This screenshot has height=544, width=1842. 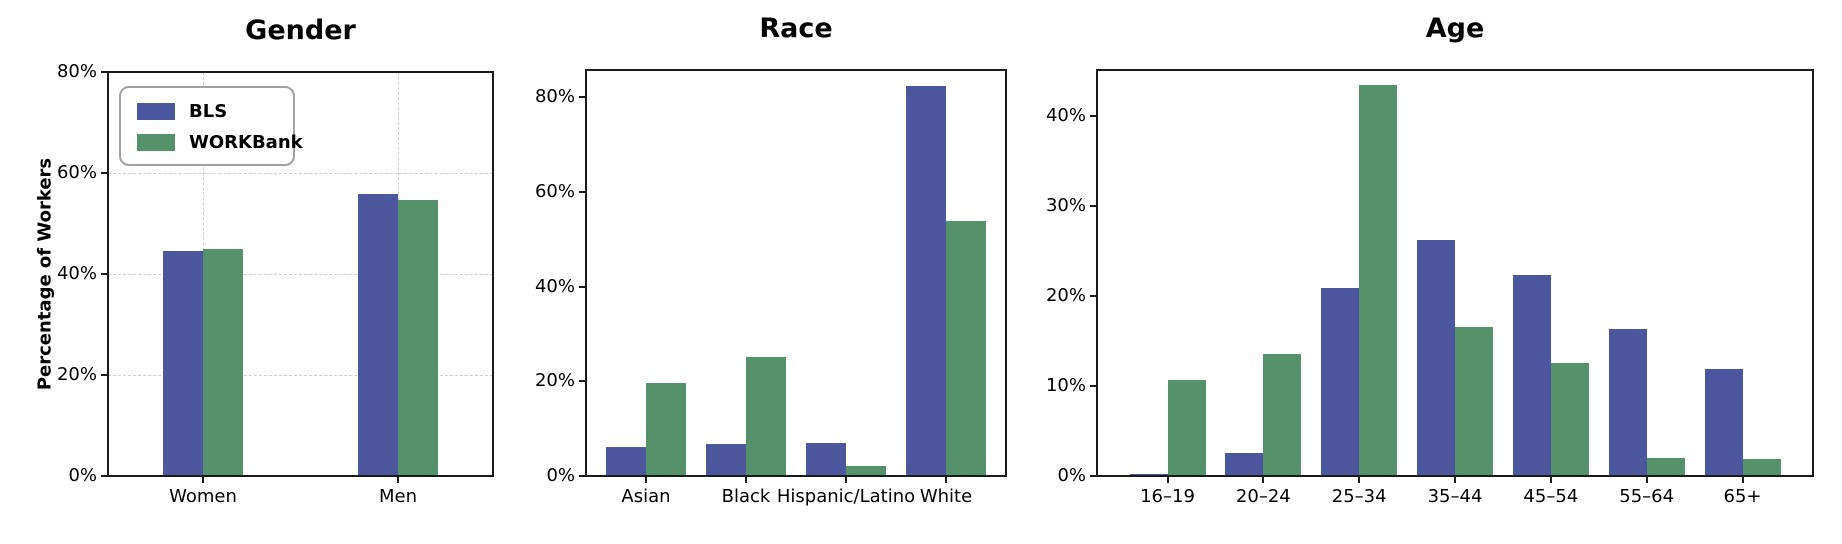 What do you see at coordinates (1551, 496) in the screenshot?
I see `x-tick-label: 45–54` at bounding box center [1551, 496].